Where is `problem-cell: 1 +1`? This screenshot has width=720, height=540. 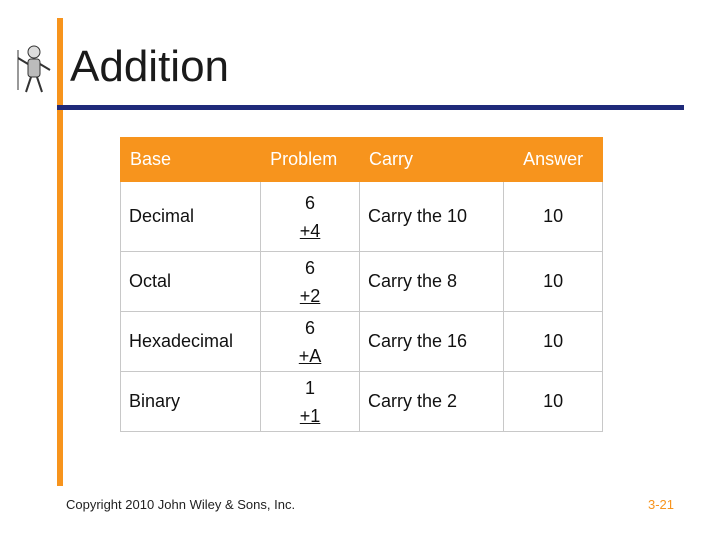 problem-cell: 1 +1 is located at coordinates (310, 401).